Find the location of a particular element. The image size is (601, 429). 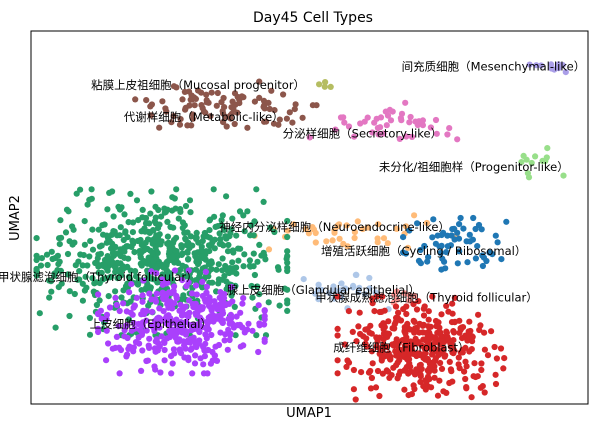

cluster-label-1: 间充质细胞（Mesenchymal-like） is located at coordinates (494, 66).